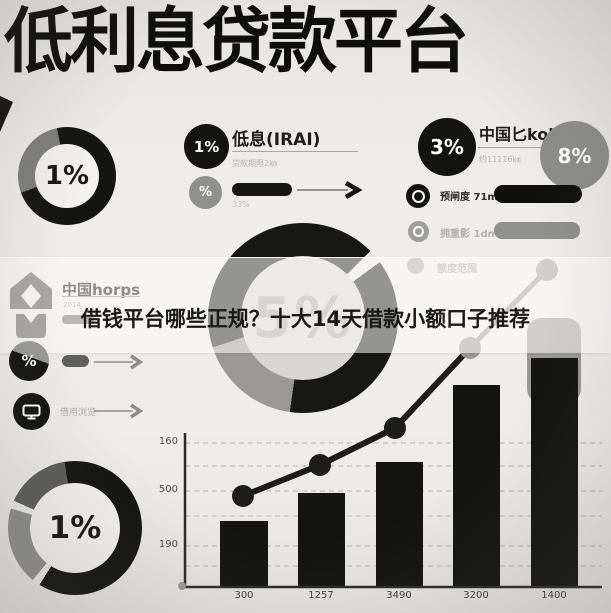 This screenshot has height=613, width=611. Describe the element at coordinates (31, 305) in the screenshot. I see `house-icon` at that location.